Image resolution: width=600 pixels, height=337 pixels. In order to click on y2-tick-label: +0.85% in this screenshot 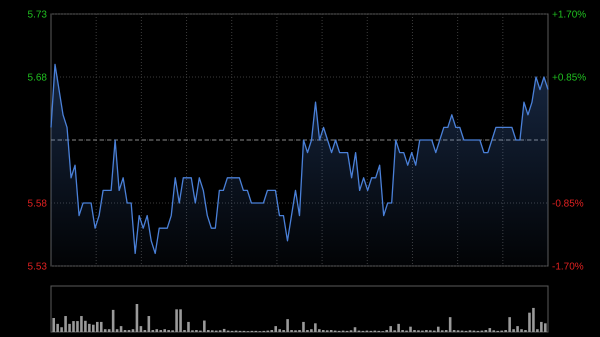, I will do `click(569, 78)`.